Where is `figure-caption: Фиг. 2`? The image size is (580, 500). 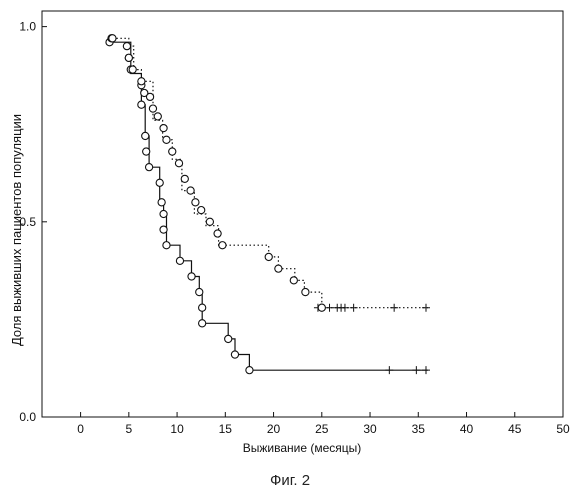 figure-caption: Фиг. 2 is located at coordinates (290, 480).